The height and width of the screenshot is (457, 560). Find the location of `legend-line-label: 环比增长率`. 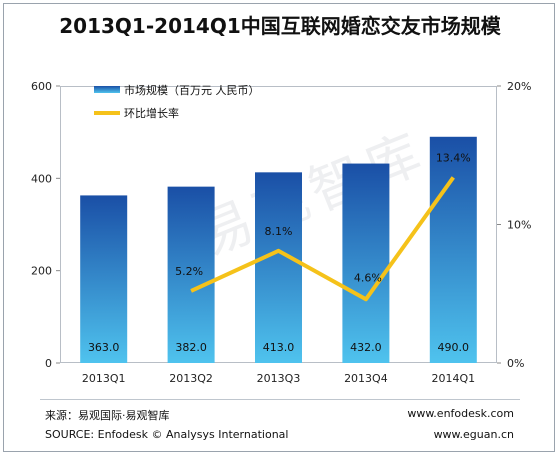

legend-line-label: 环比增长率 is located at coordinates (151, 113).